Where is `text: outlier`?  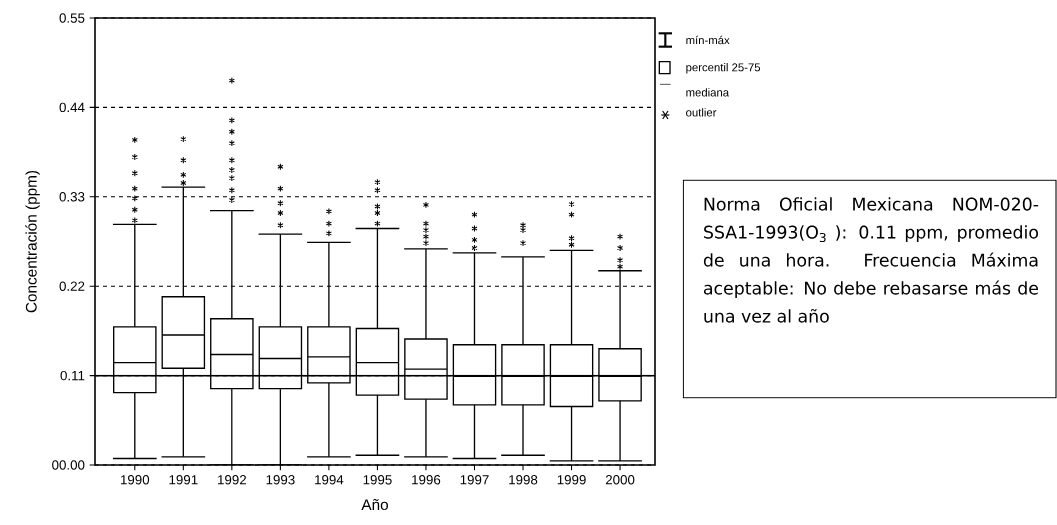
text: outlier is located at coordinates (701, 112).